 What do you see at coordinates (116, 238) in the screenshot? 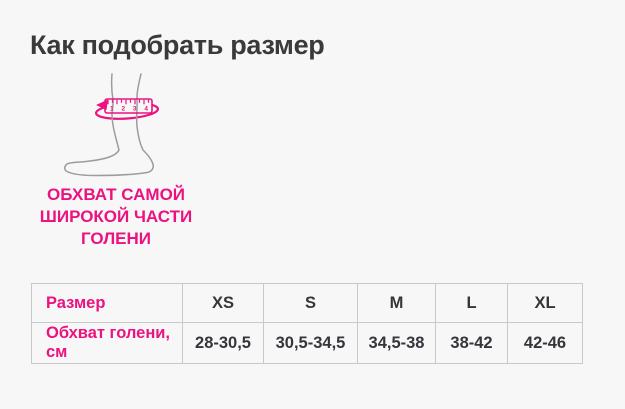
I see `measure-caption-line: ГОЛЕНИ` at bounding box center [116, 238].